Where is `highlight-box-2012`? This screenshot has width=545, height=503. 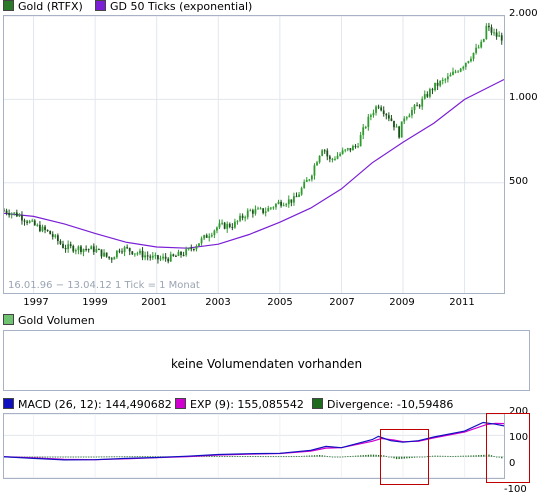 highlight-box-2012 is located at coordinates (508, 448).